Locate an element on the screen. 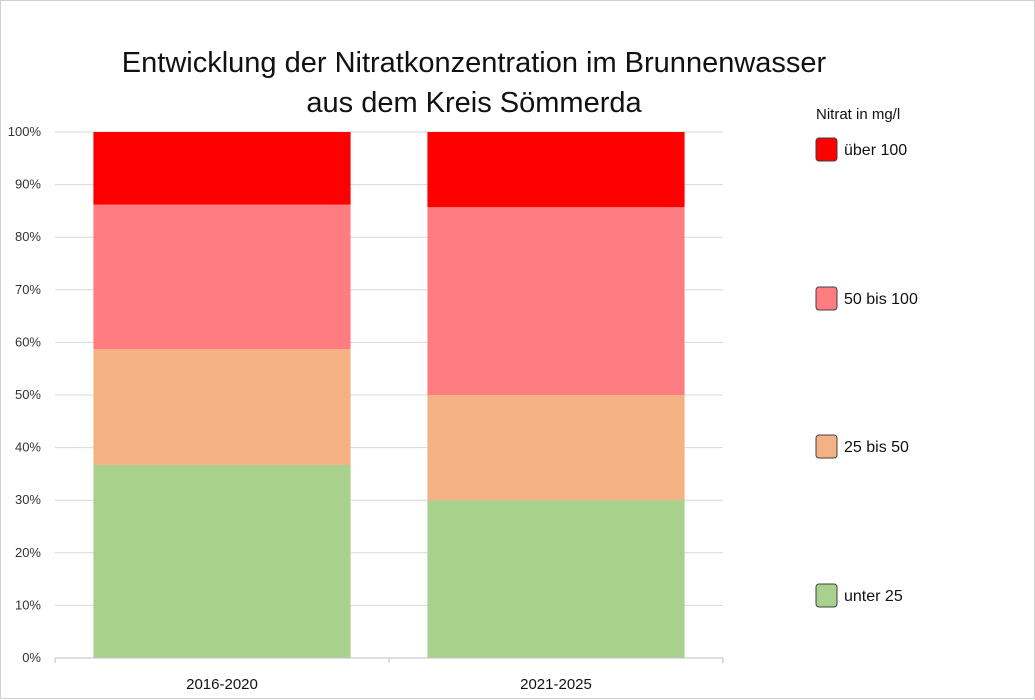 The height and width of the screenshot is (700, 1035). x-category-label: 2021-2025 is located at coordinates (556, 684).